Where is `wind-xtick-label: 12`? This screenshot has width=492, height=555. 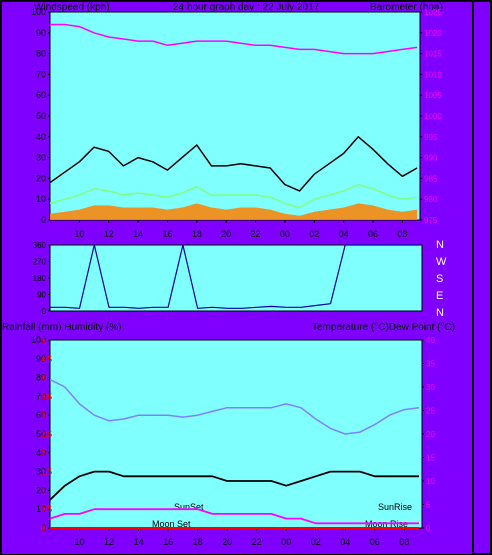 wind-xtick-label: 12 is located at coordinates (109, 234).